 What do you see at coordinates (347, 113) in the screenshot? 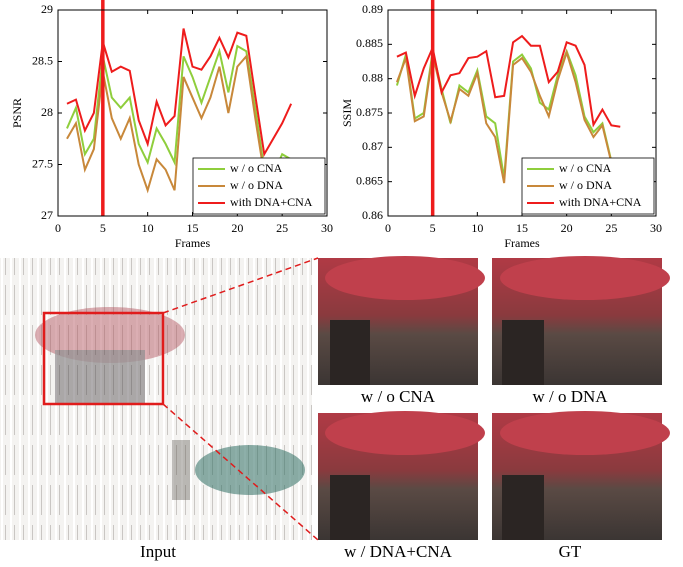
I see `y-axis-label: SSIM` at bounding box center [347, 113].